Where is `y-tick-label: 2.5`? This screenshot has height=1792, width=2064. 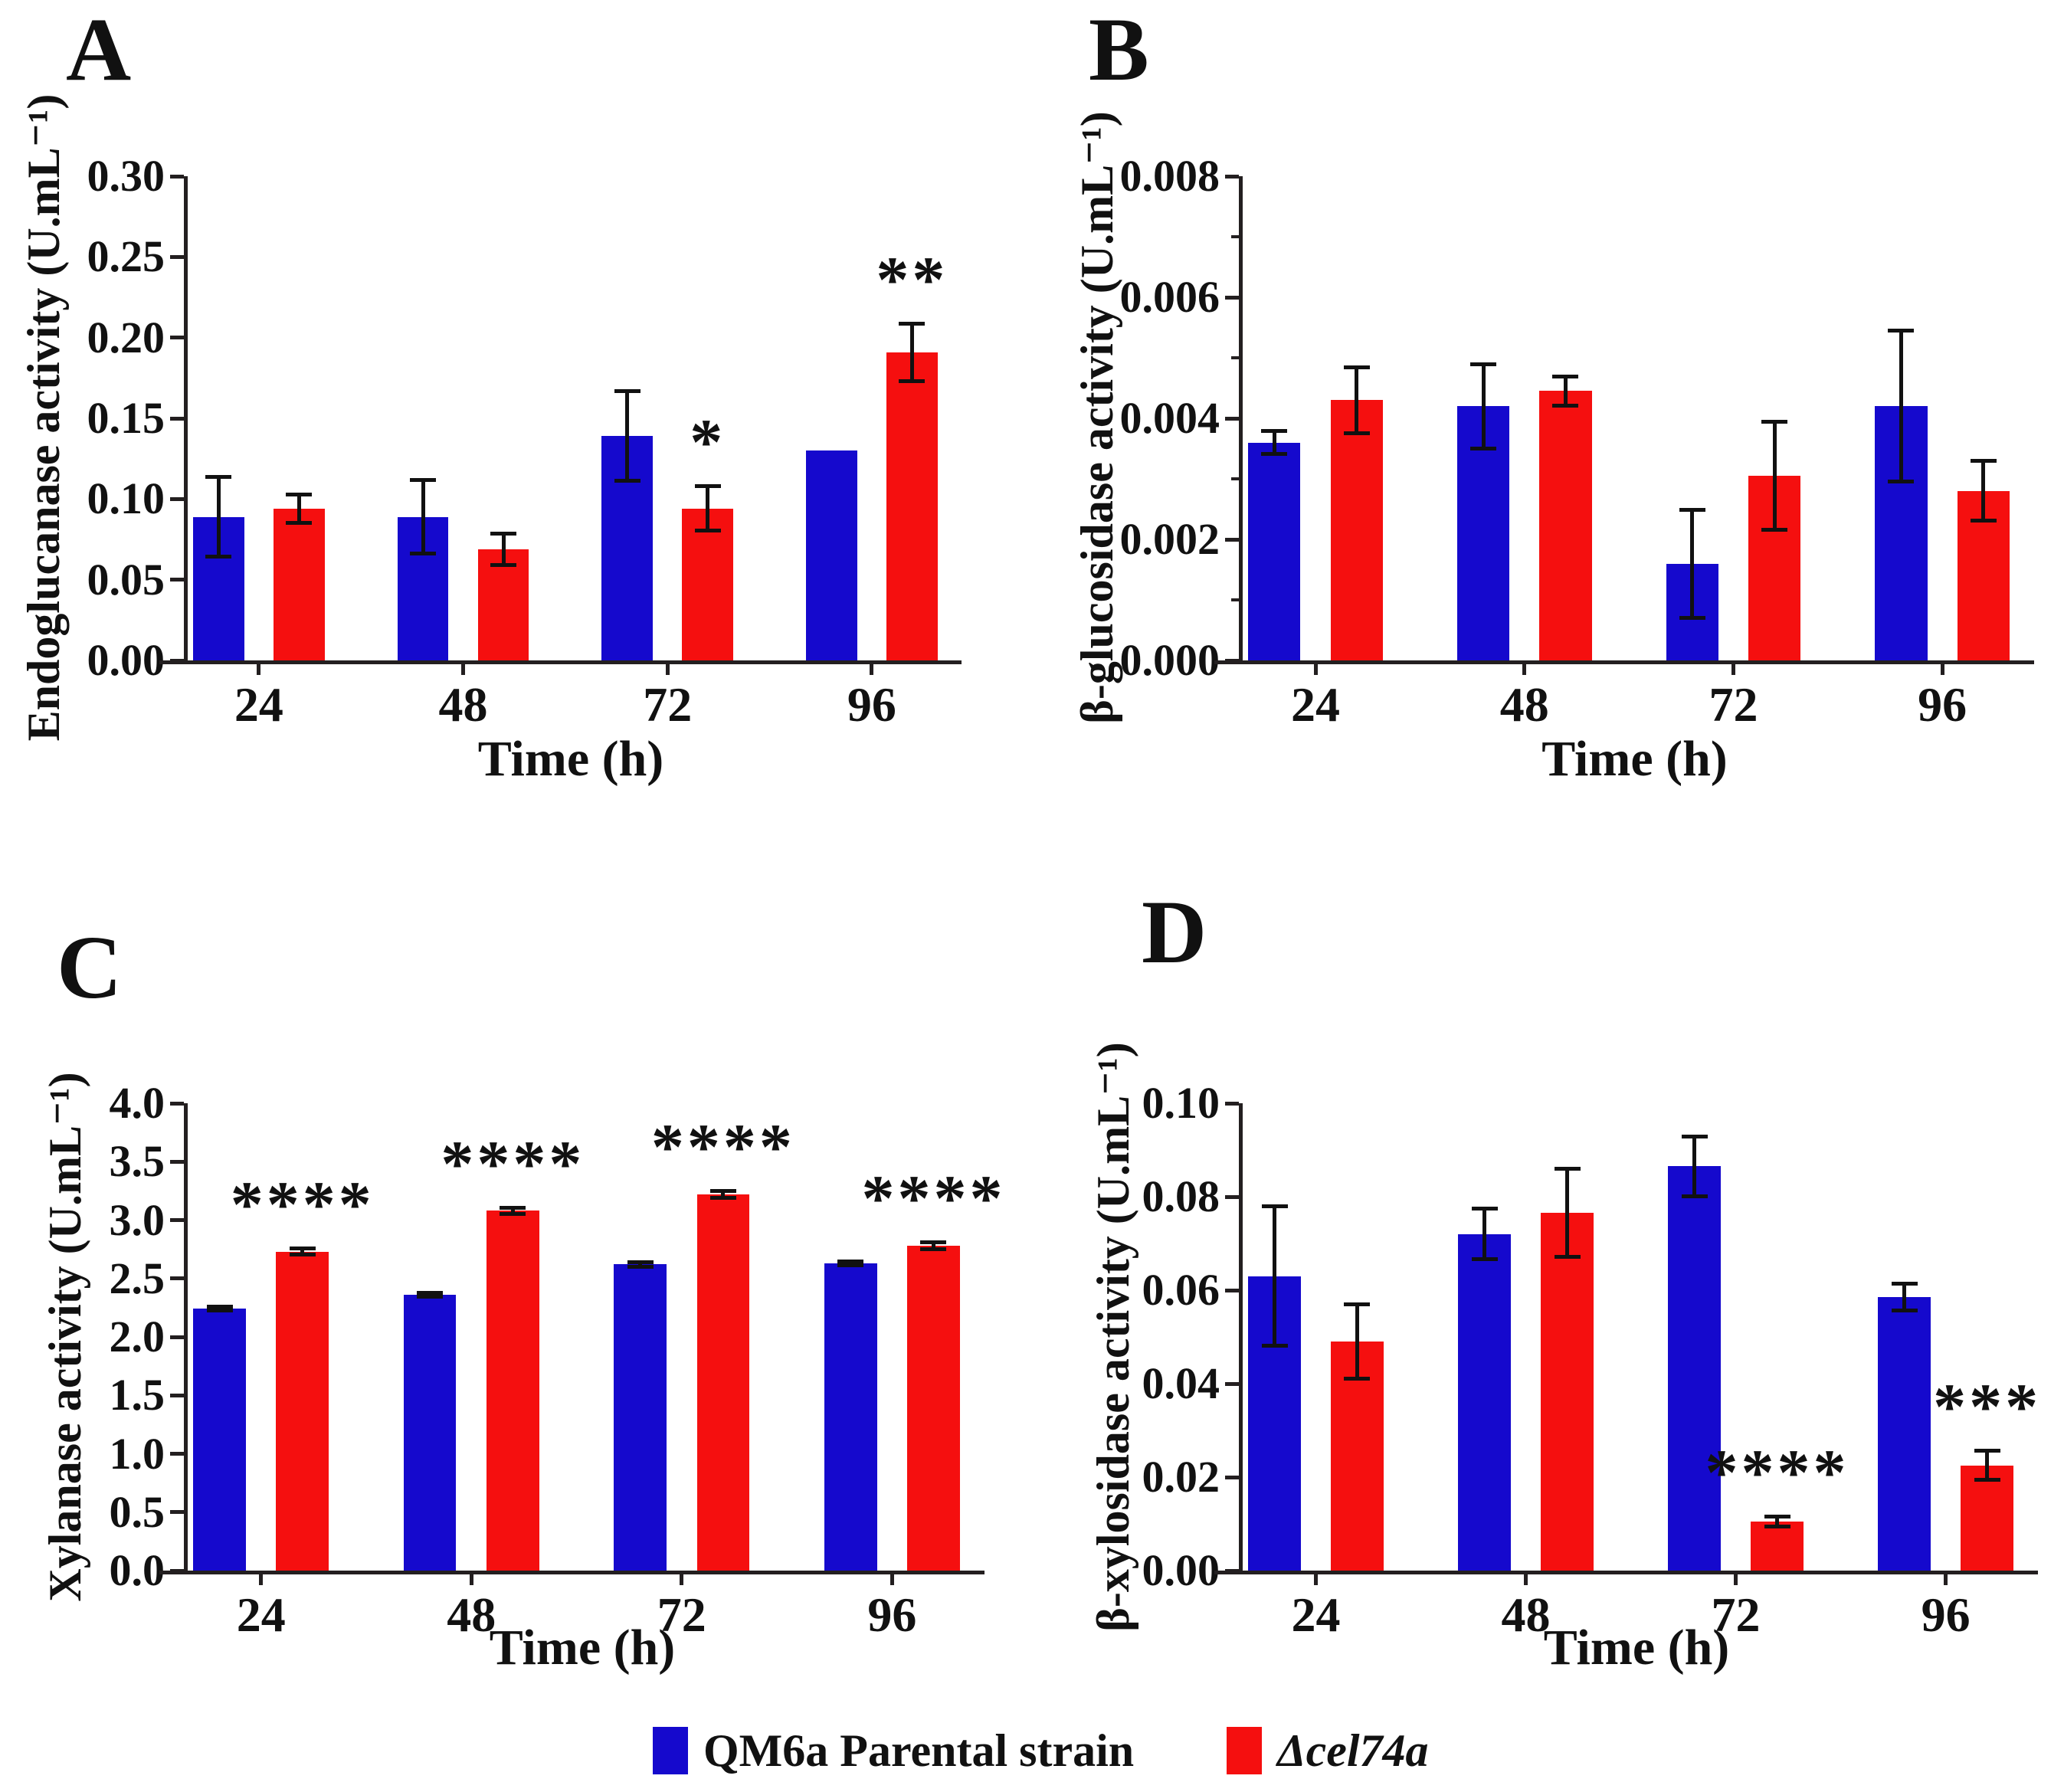 y-tick-label: 2.5 is located at coordinates (137, 1278).